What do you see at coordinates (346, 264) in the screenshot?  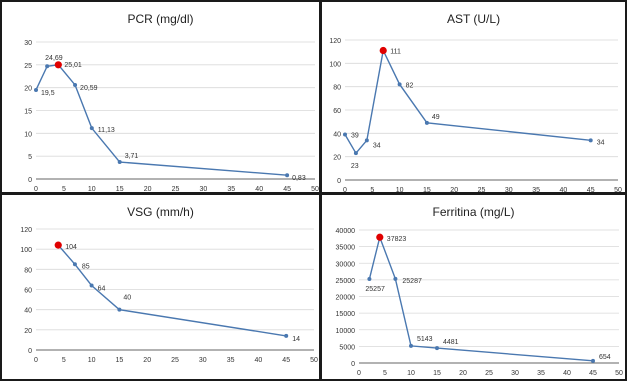 I see `y-tick-label: 30000` at bounding box center [346, 264].